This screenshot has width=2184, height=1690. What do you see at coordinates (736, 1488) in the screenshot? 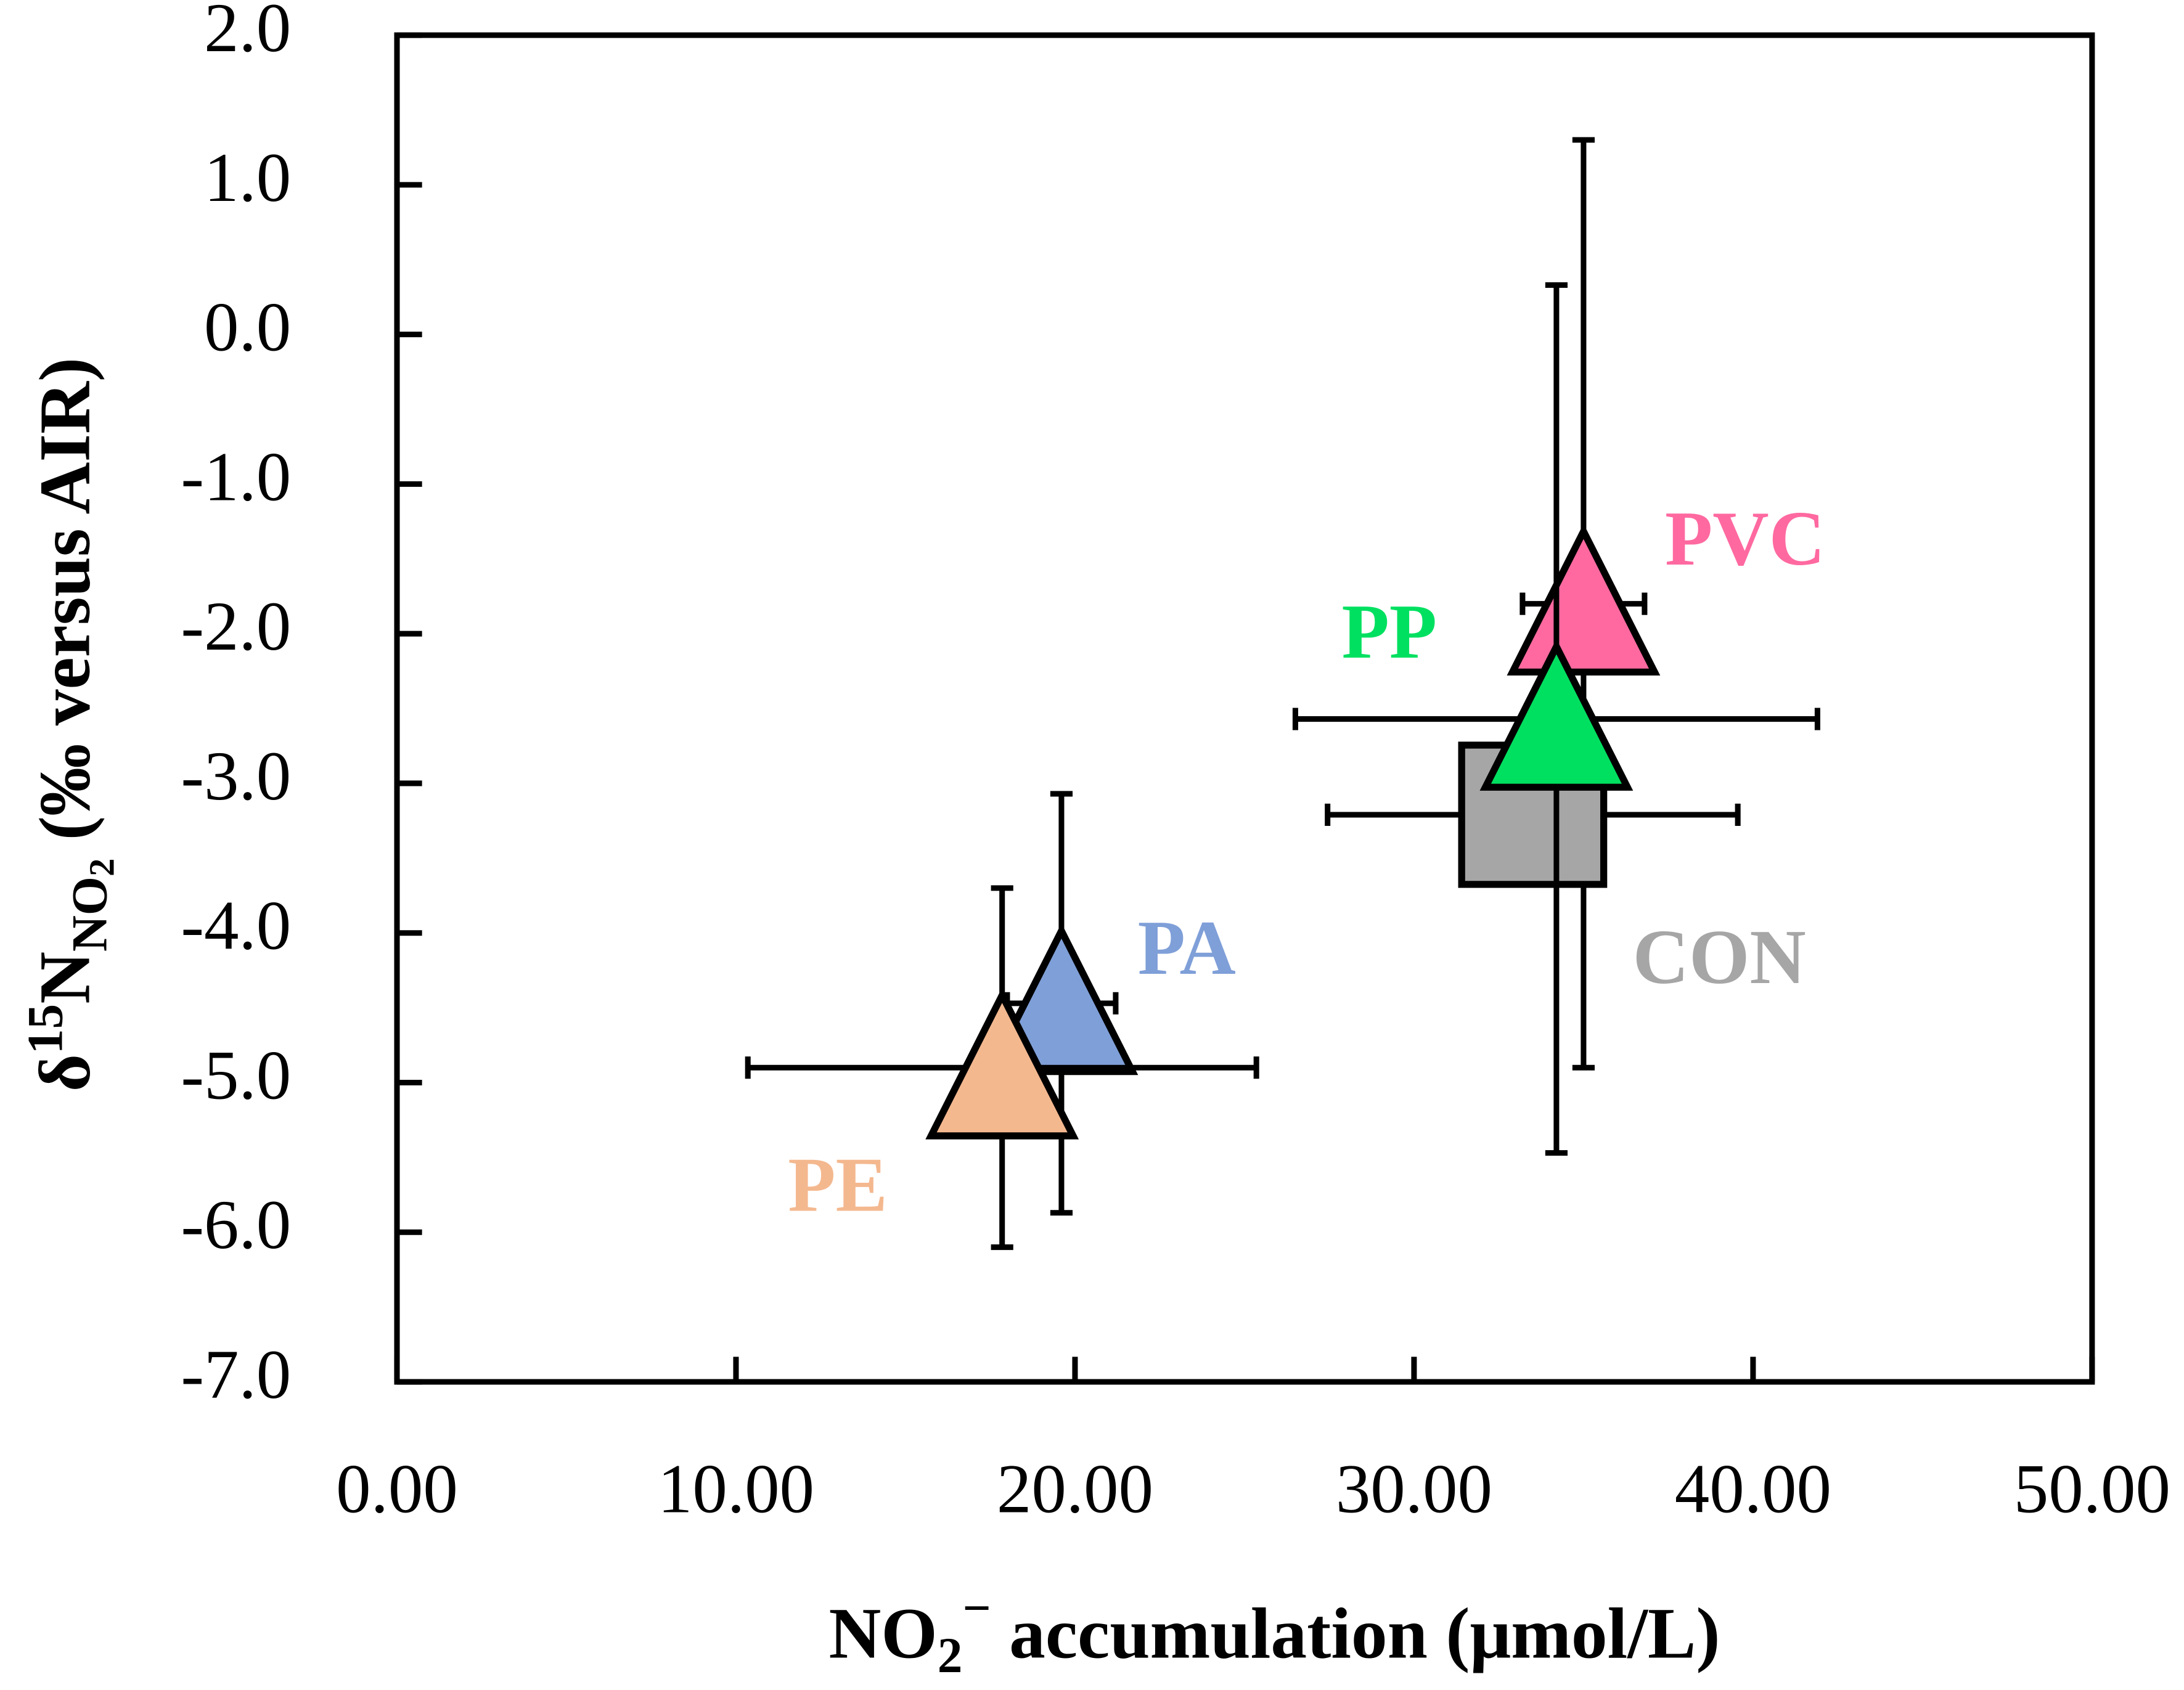
I see `x-tick-label: 10.00` at bounding box center [736, 1488].